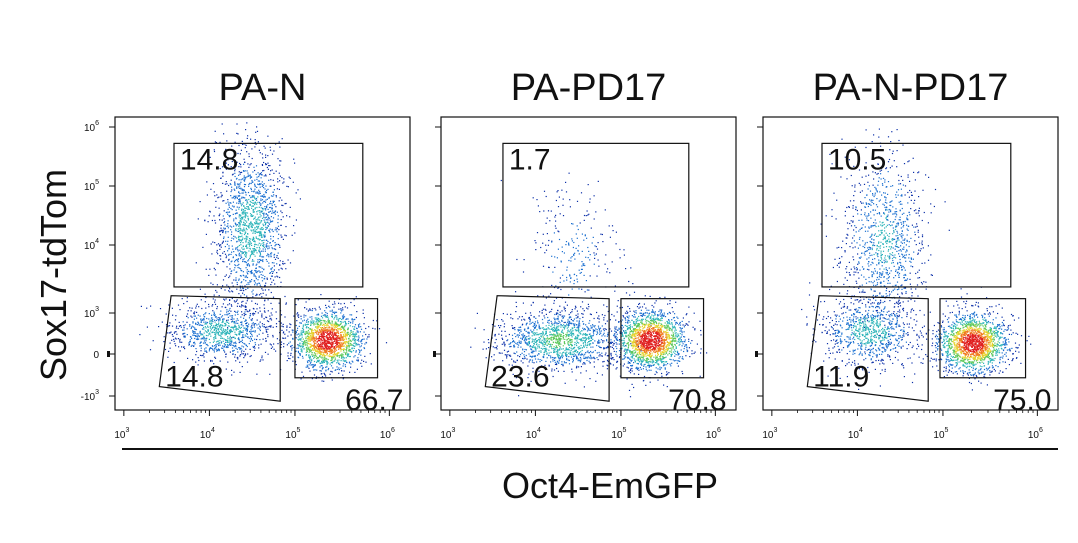 The height and width of the screenshot is (543, 1078). I want to click on x-tick-label: 106, so click(387, 434).